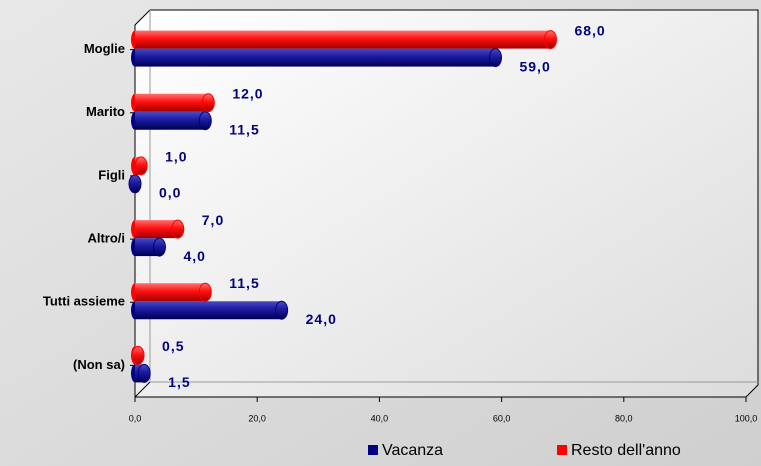 The width and height of the screenshot is (761, 466). Describe the element at coordinates (111, 174) in the screenshot. I see `y-tick-label: Figli` at that location.